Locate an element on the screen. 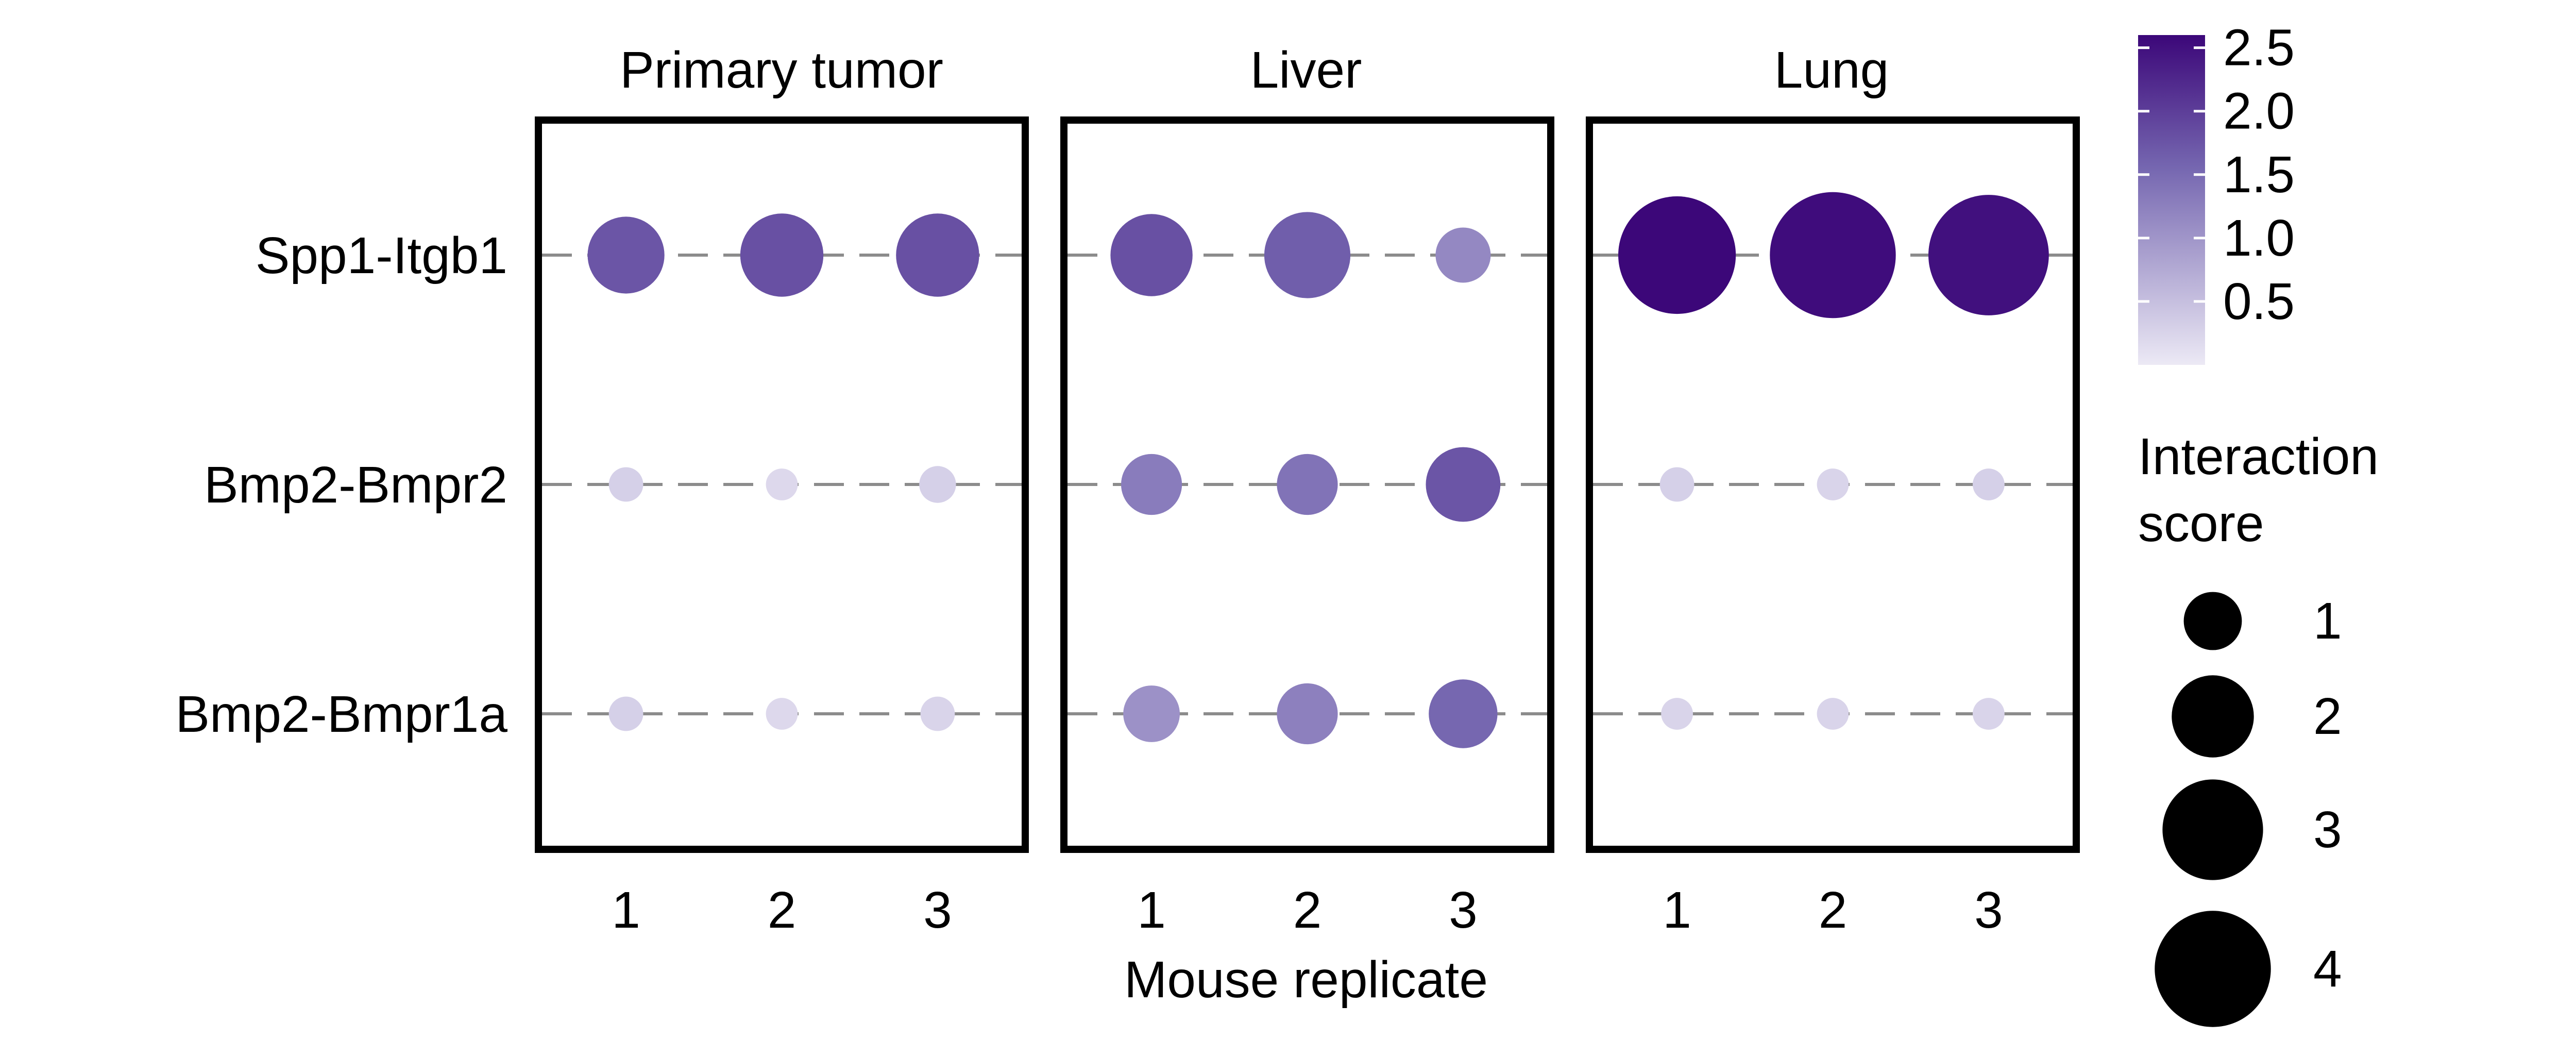  x-tick-liver-1: 1 is located at coordinates (1151, 910).